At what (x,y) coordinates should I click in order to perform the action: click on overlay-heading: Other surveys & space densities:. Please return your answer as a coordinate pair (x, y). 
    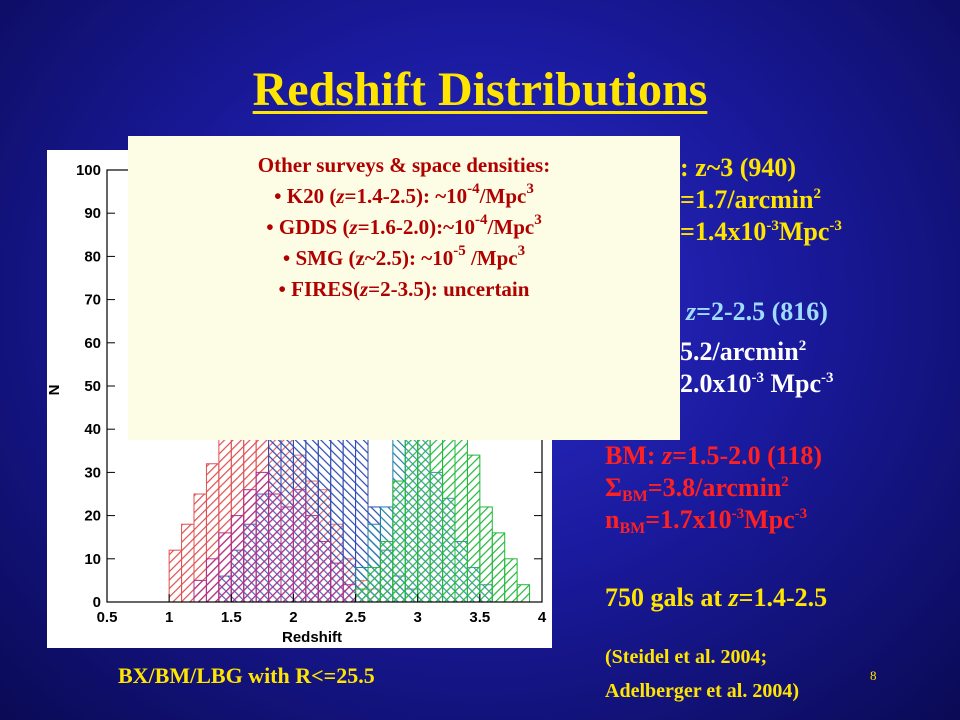
    Looking at the image, I should click on (404, 165).